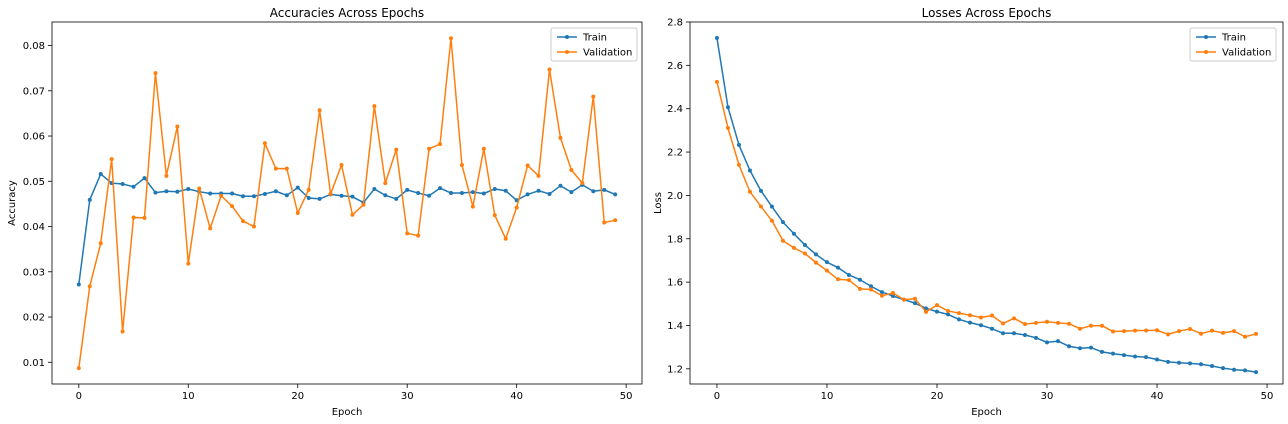 The height and width of the screenshot is (424, 1288). What do you see at coordinates (675, 369) in the screenshot?
I see `y-tick-label: 1.2` at bounding box center [675, 369].